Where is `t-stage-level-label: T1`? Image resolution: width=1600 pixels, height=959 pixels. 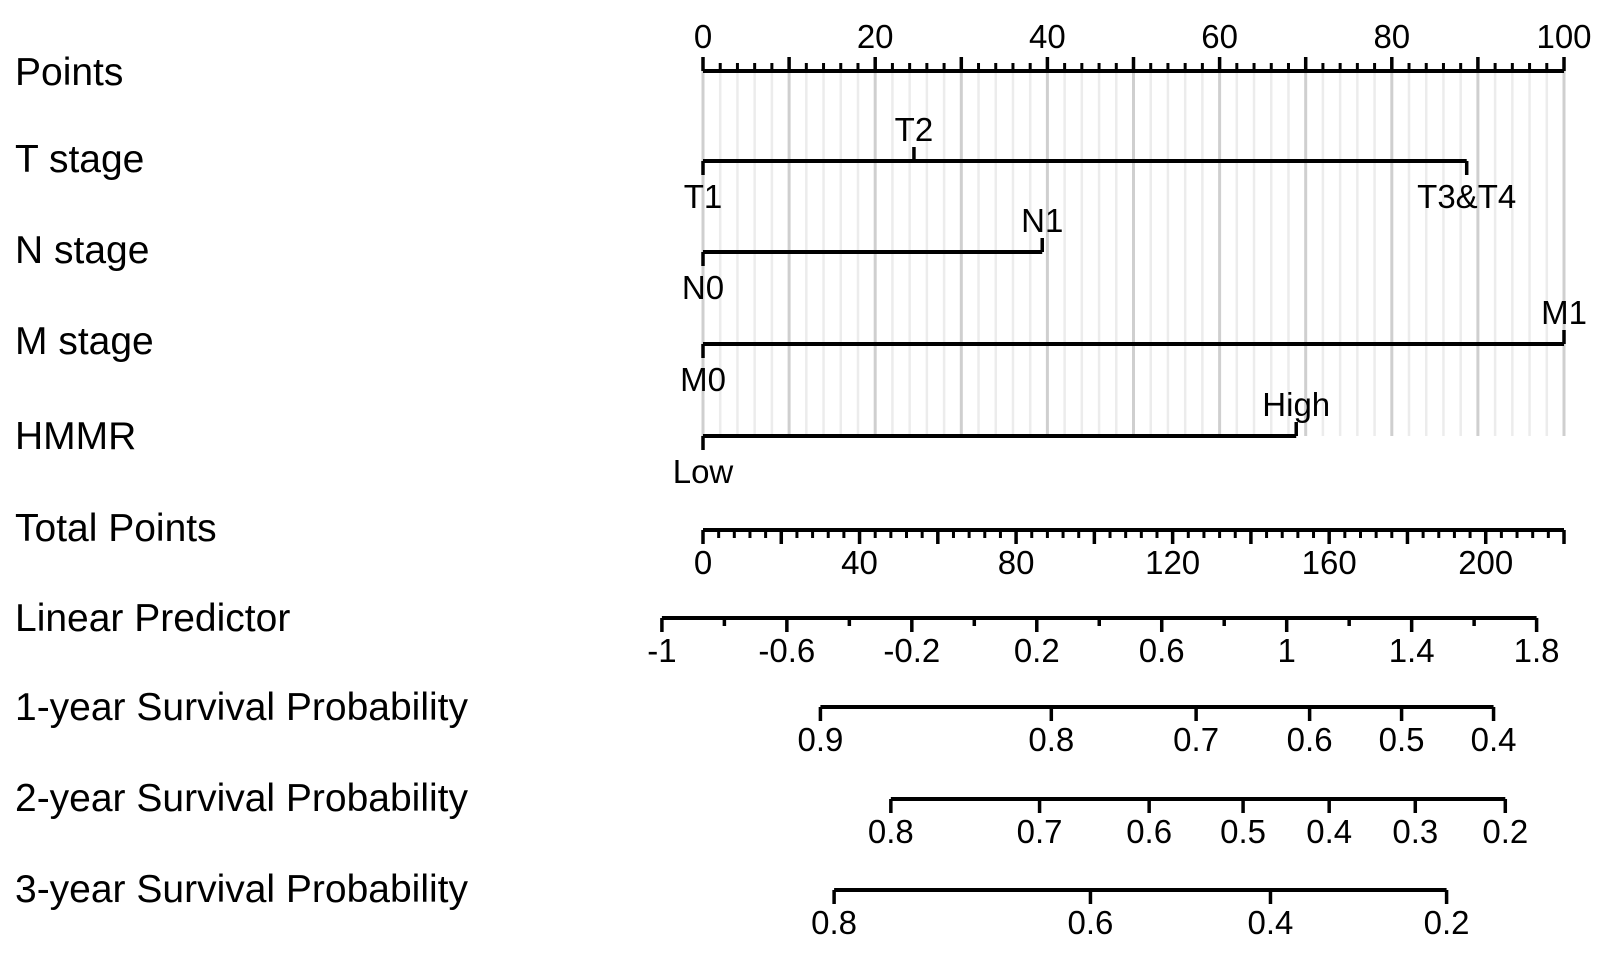
t-stage-level-label: T1 is located at coordinates (703, 196).